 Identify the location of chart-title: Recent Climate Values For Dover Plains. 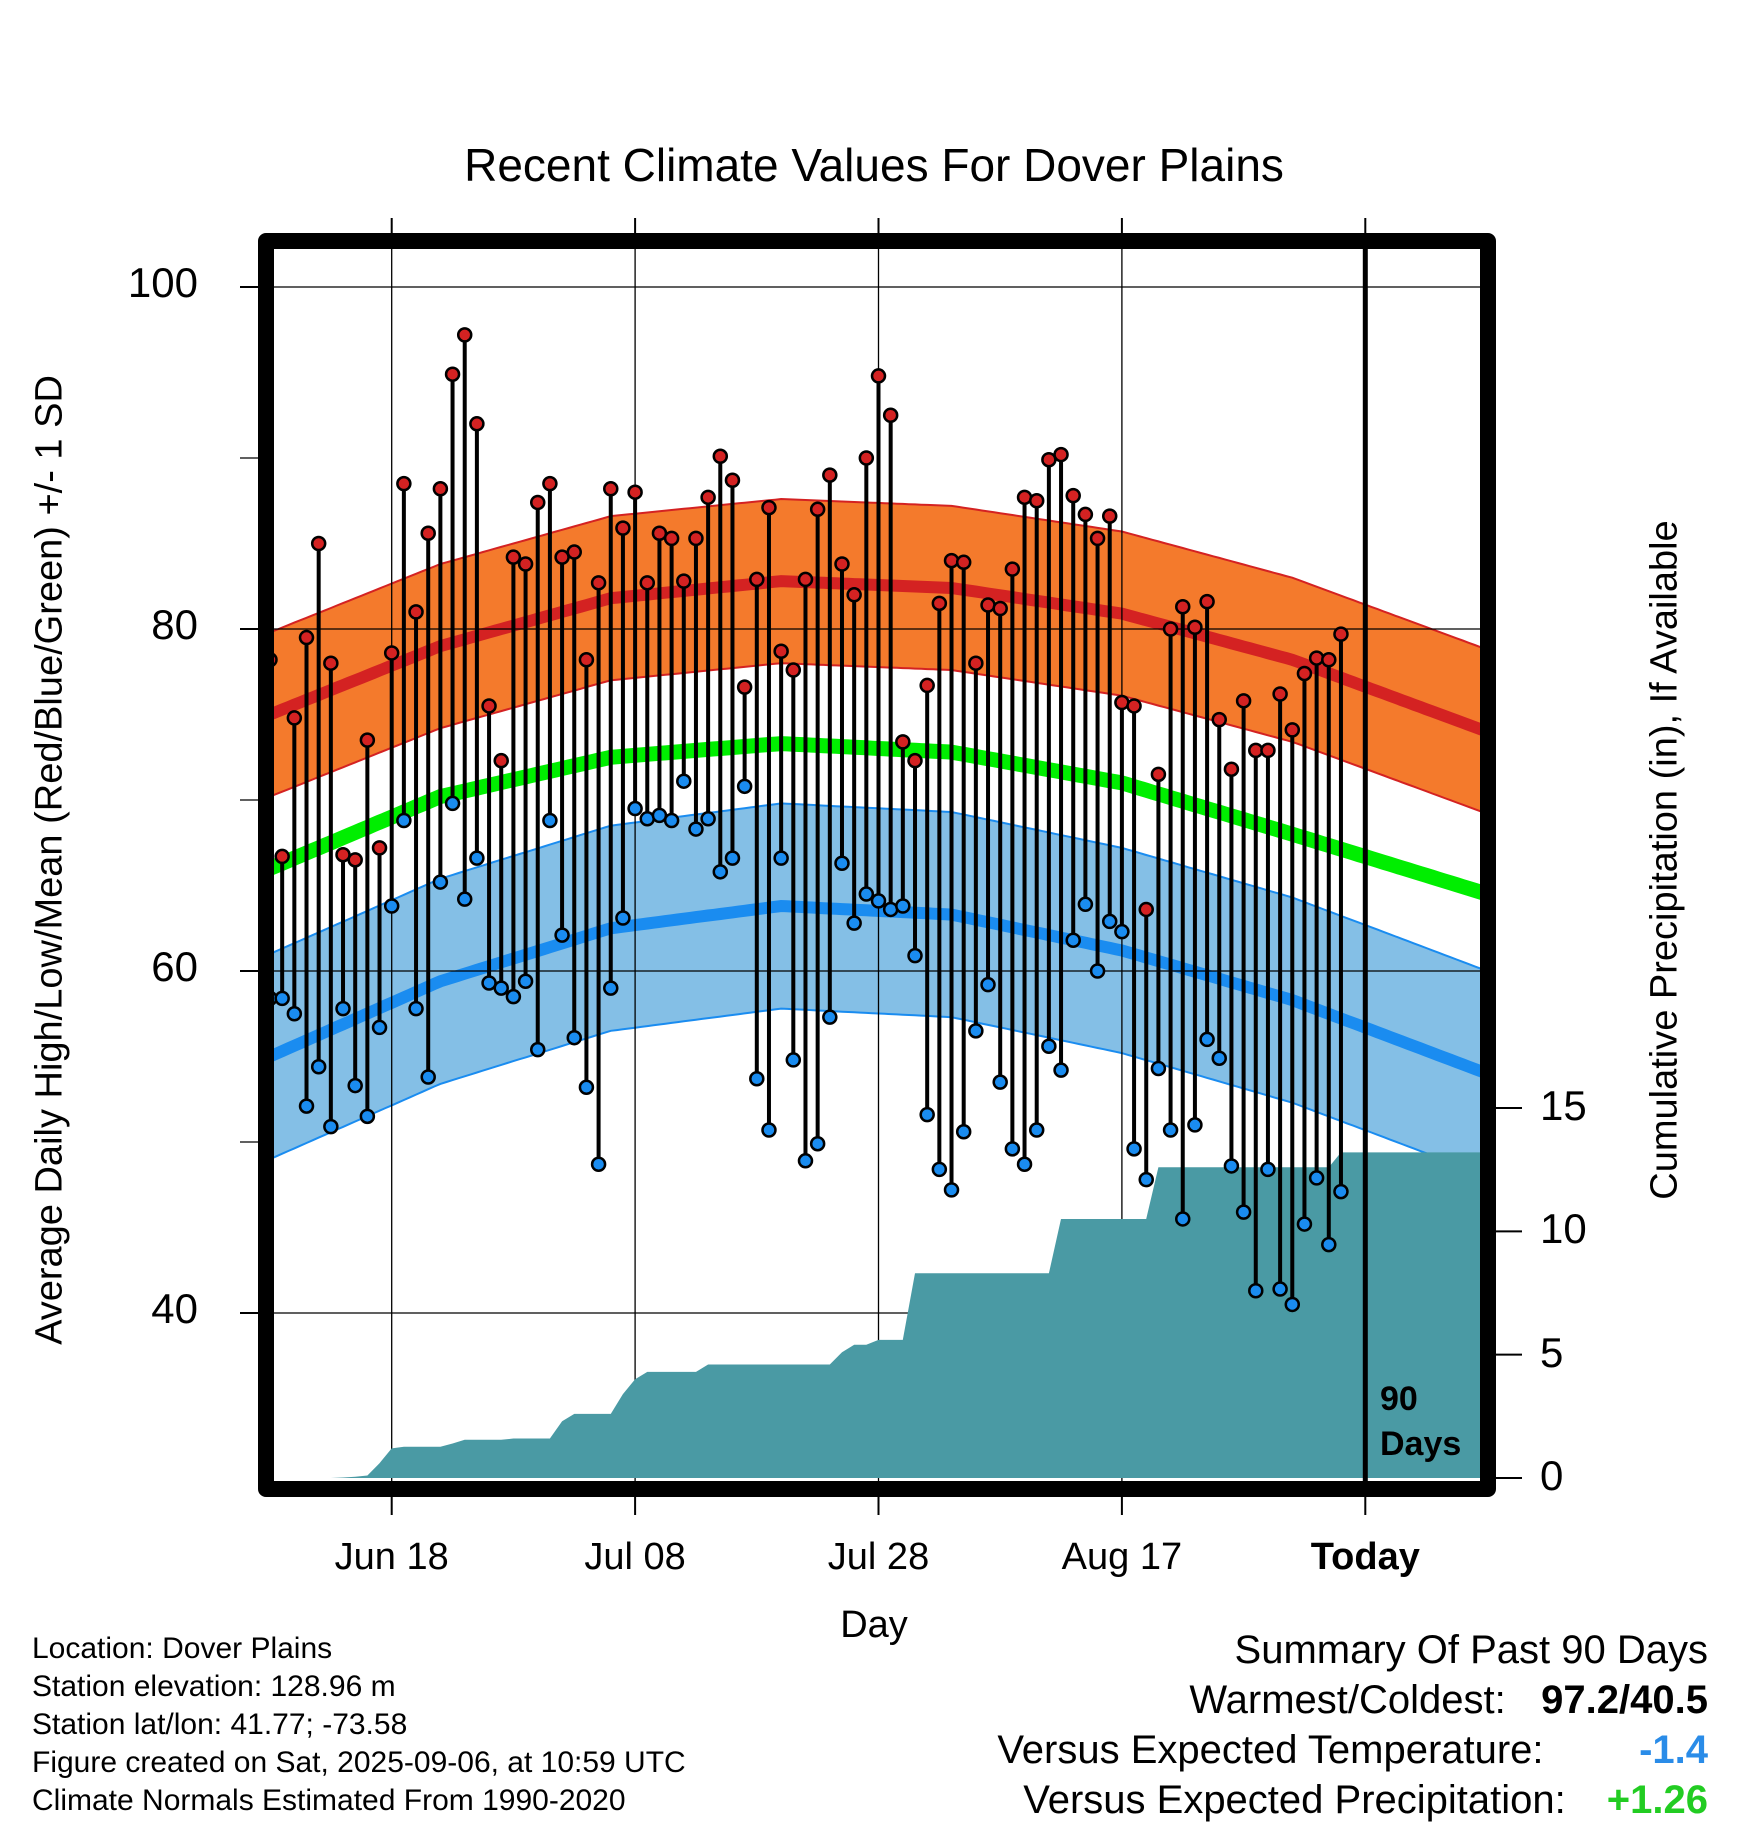
(874, 165).